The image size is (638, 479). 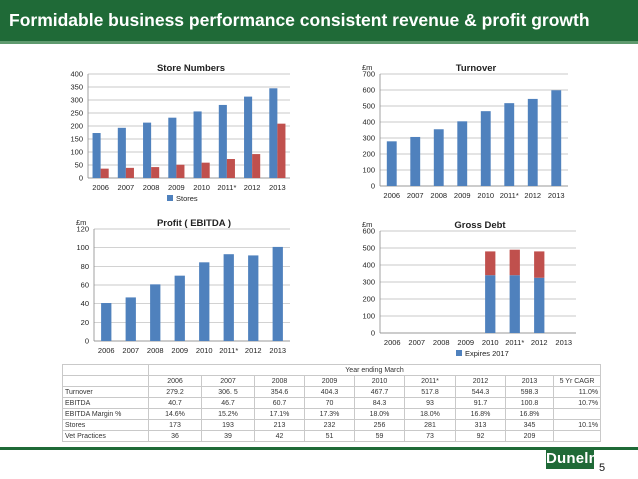 What do you see at coordinates (430, 436) in the screenshot?
I see `table-cell: 73` at bounding box center [430, 436].